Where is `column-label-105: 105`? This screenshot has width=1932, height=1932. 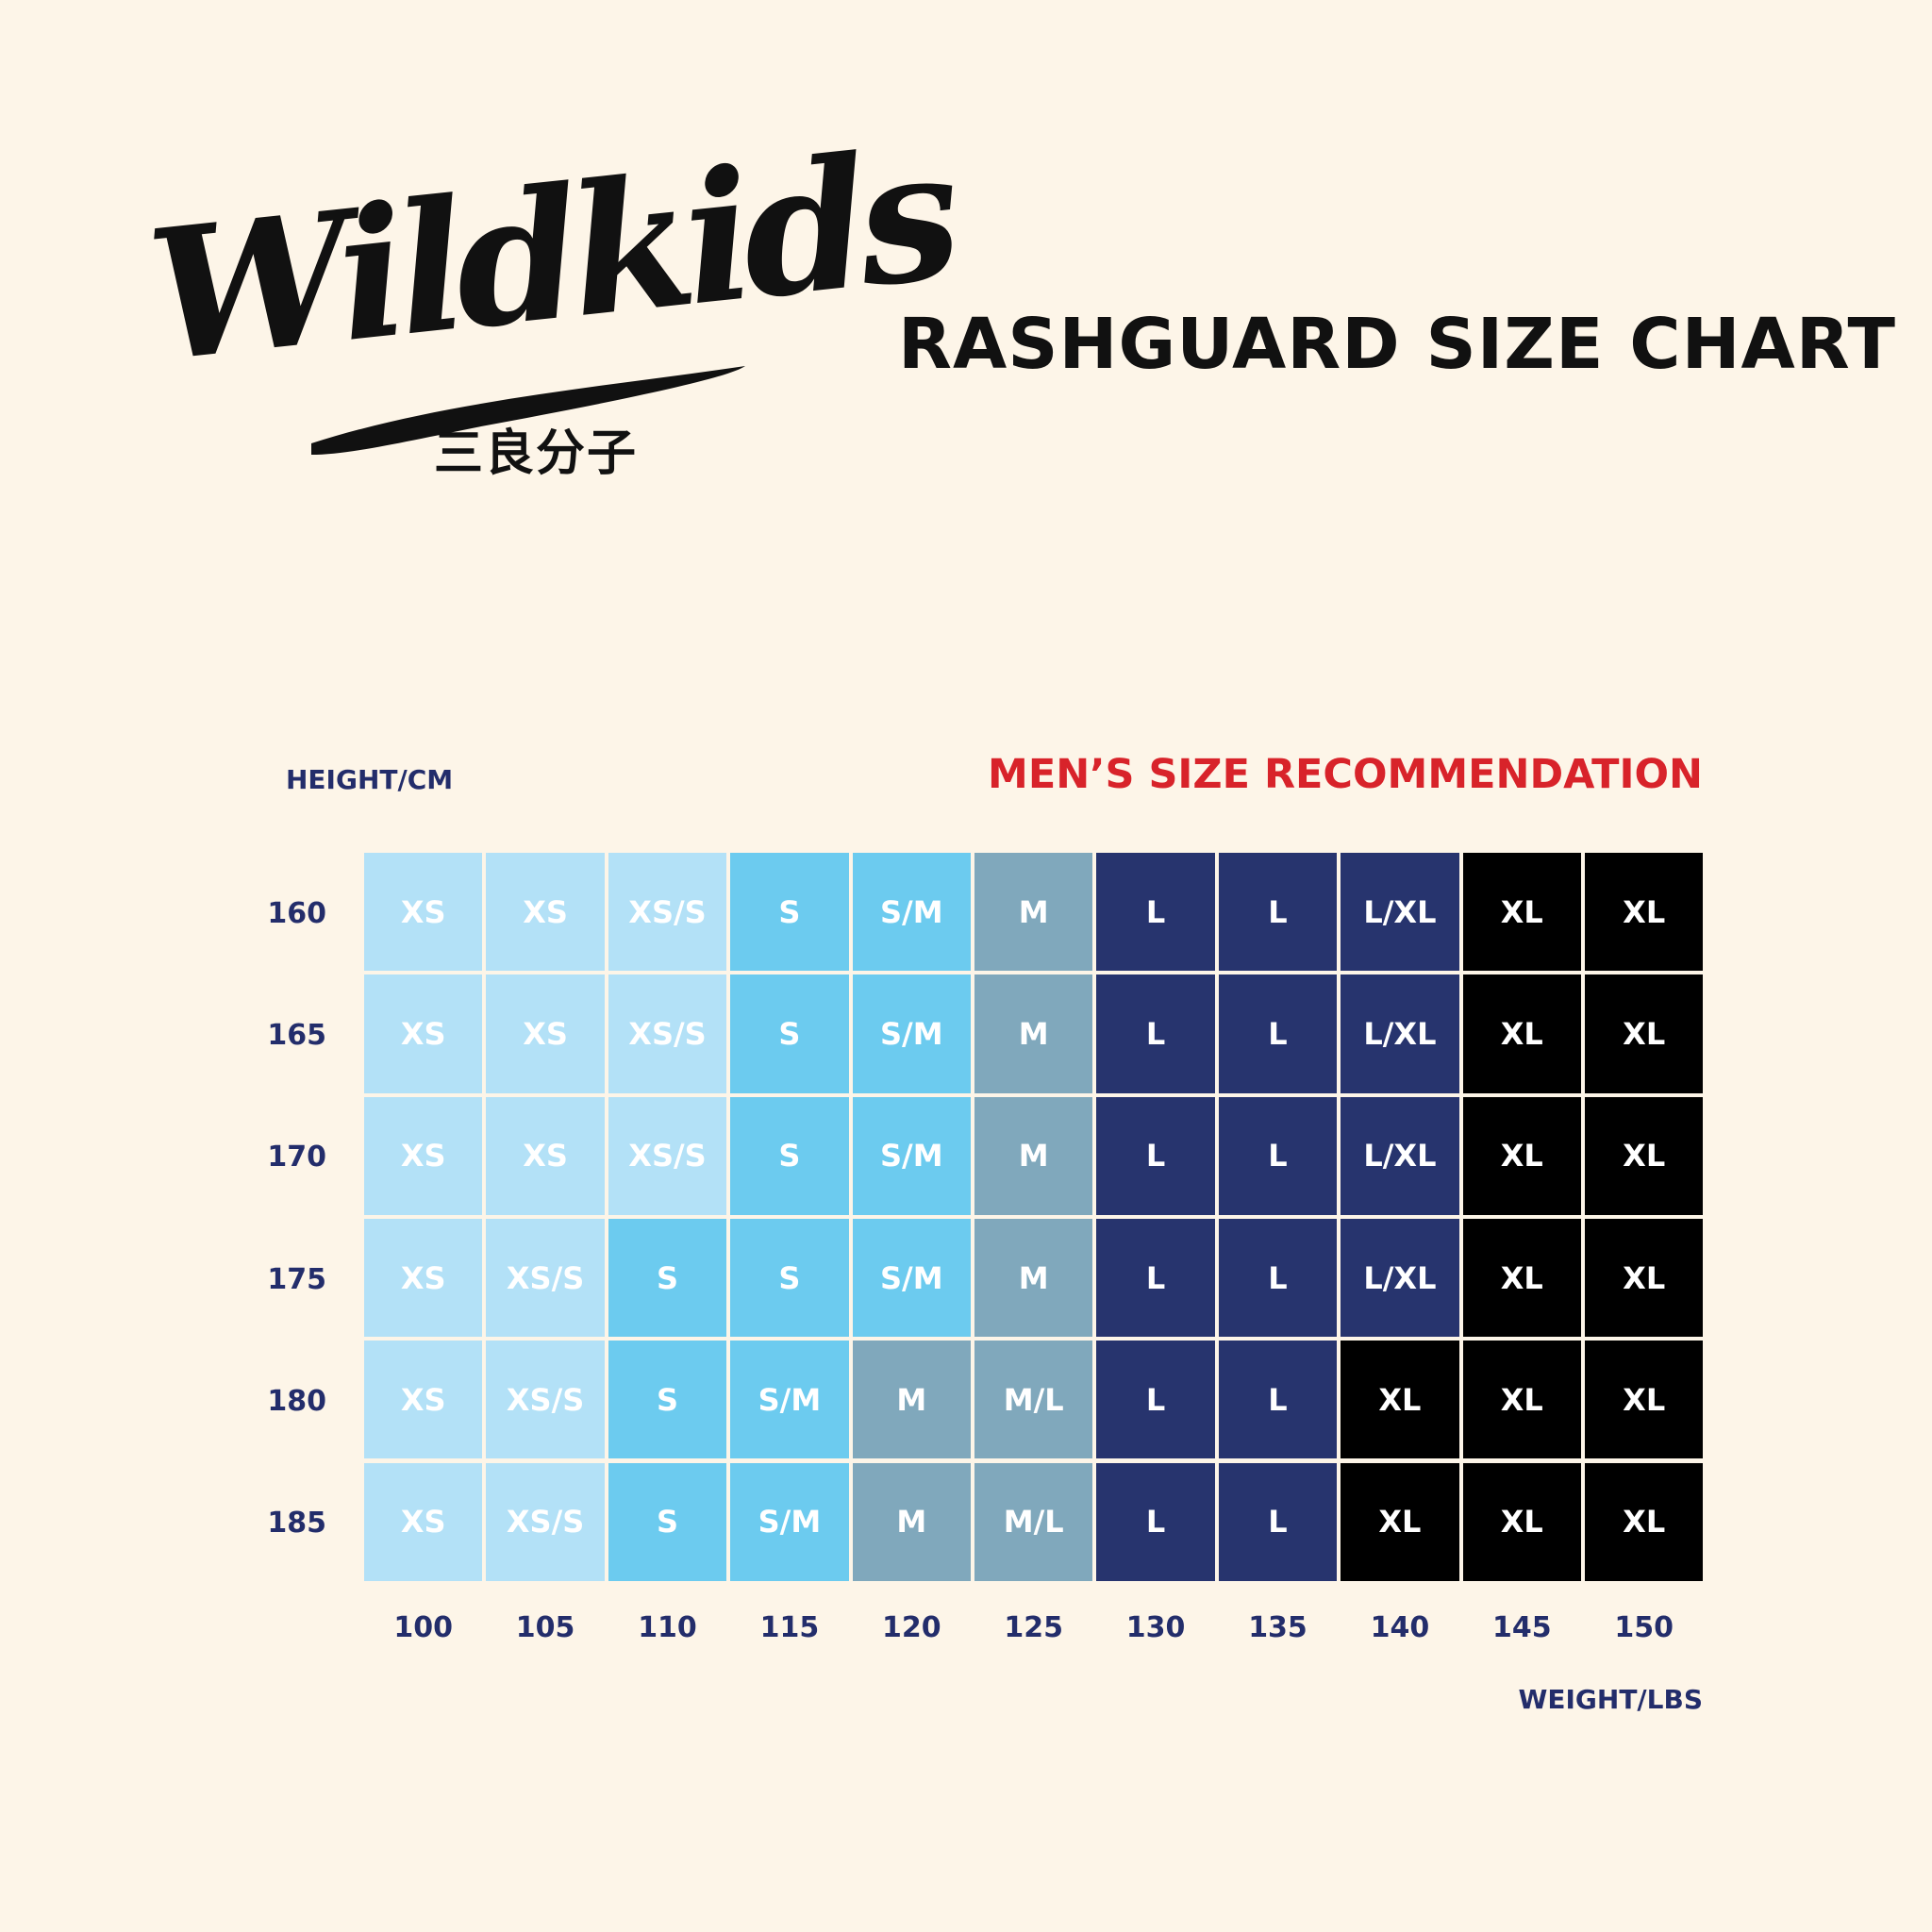 column-label-105: 105 is located at coordinates (545, 1627).